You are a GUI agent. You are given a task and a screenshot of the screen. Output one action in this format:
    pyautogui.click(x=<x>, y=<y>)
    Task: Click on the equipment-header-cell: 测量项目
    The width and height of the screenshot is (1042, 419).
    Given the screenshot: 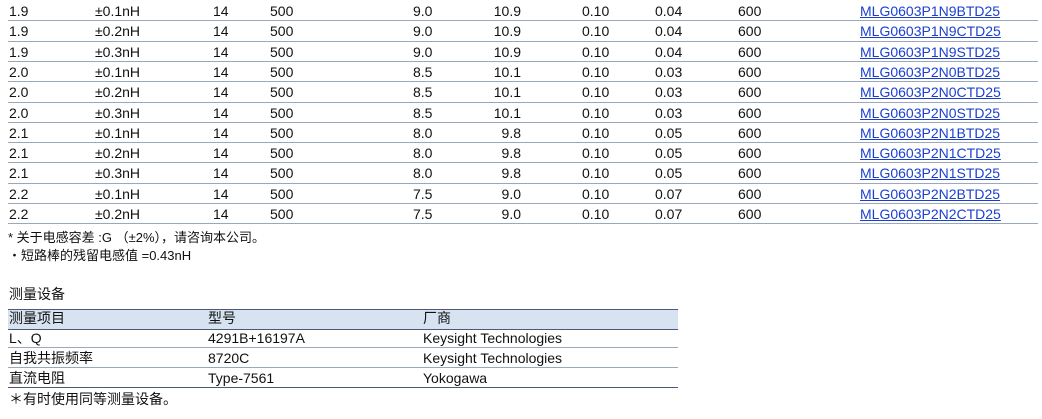 What is the action you would take?
    pyautogui.click(x=37, y=318)
    